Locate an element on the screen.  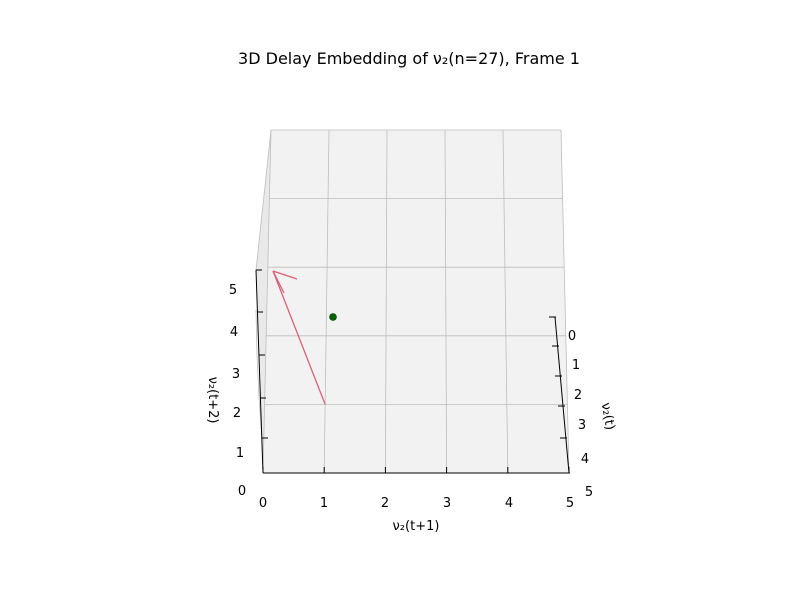
axis-lines is located at coordinates (412, 371).